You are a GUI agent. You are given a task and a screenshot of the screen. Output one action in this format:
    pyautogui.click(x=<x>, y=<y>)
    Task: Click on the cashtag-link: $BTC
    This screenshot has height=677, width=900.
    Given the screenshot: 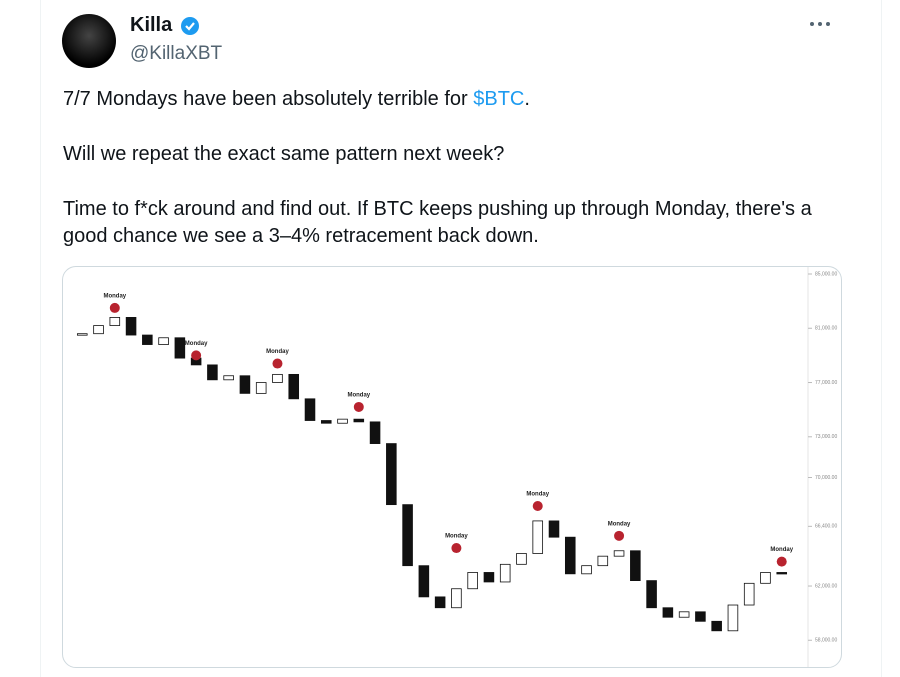 What is the action you would take?
    pyautogui.click(x=499, y=99)
    